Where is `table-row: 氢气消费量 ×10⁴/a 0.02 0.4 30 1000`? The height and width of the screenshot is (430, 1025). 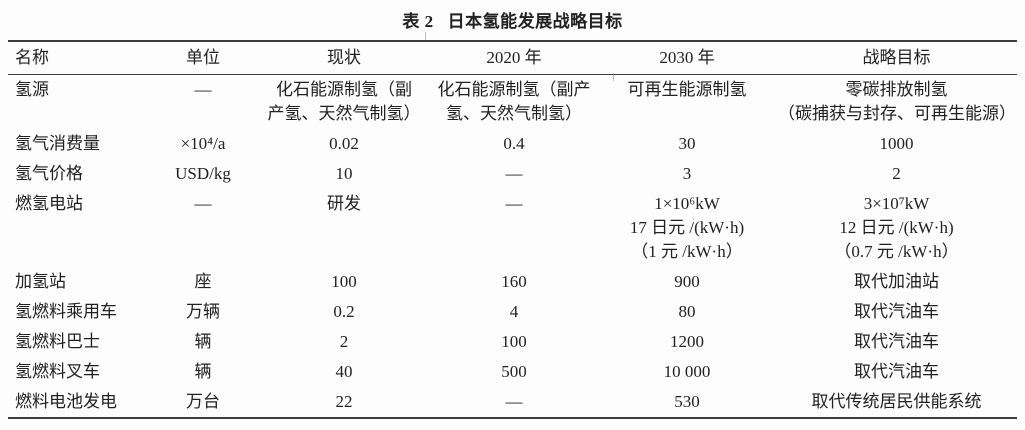
table-row: 氢气消费量 ×10⁴/a 0.02 0.4 30 1000 is located at coordinates (512, 144).